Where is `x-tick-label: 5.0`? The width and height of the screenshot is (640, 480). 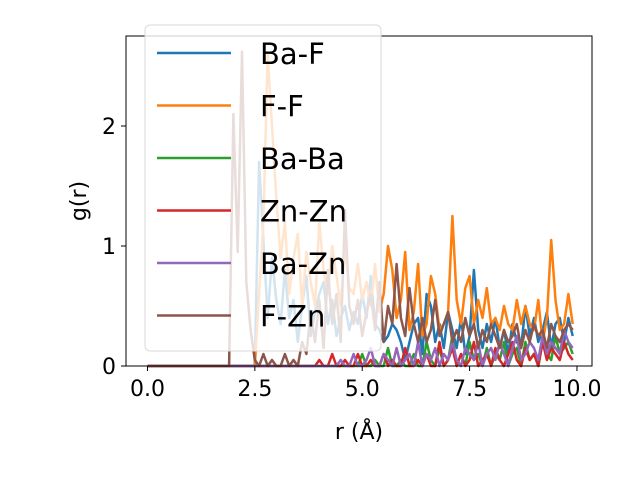
x-tick-label: 5.0 is located at coordinates (362, 389).